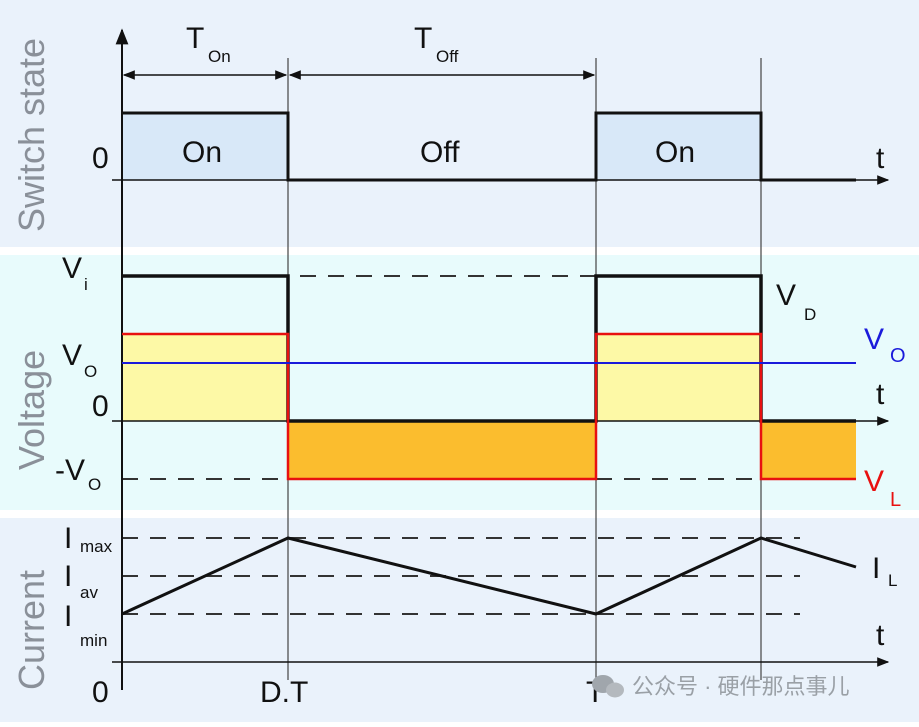 The height and width of the screenshot is (727, 919). I want to click on iav-sub: av, so click(89, 592).